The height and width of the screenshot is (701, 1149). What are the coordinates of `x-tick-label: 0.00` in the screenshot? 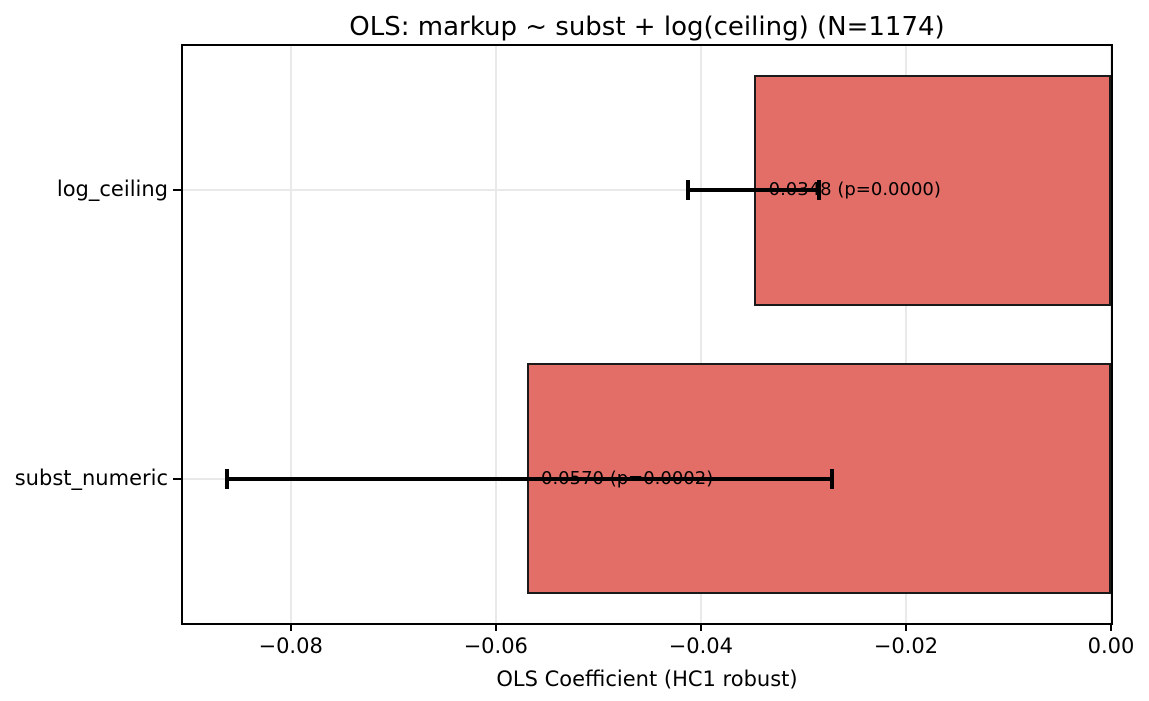 It's located at (1111, 646).